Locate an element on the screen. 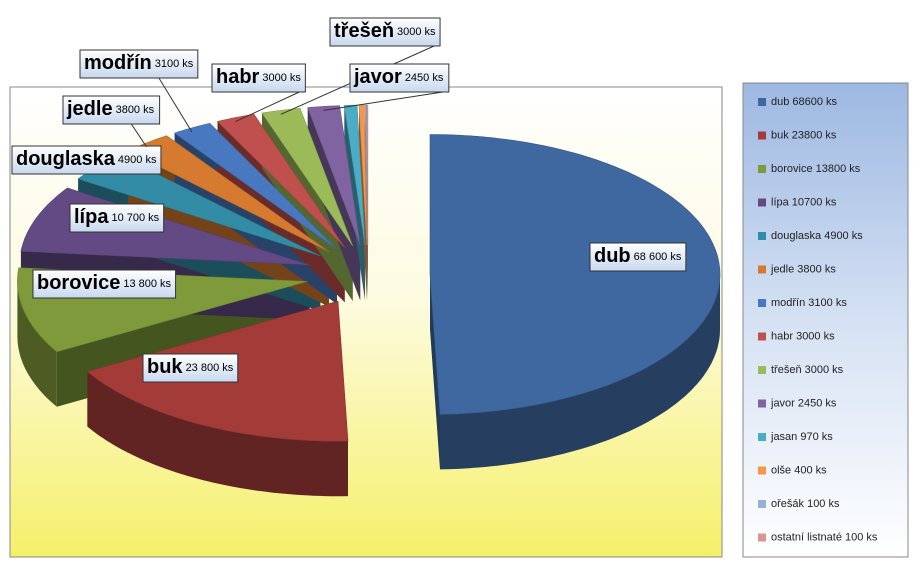 The image size is (921, 570). legend-label: olše 400 ks is located at coordinates (799, 470).